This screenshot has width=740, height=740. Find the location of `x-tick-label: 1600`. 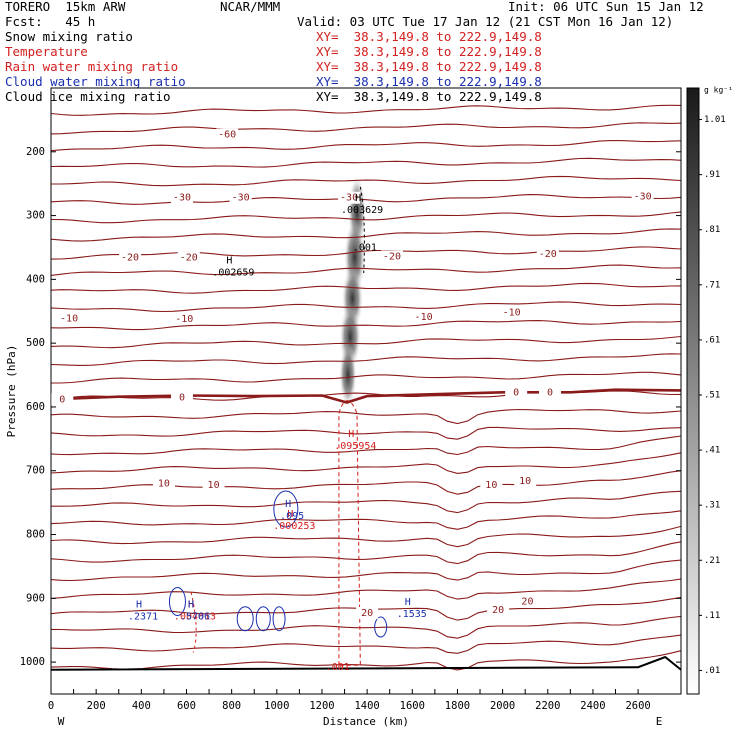

x-tick-label: 1600 is located at coordinates (412, 706).